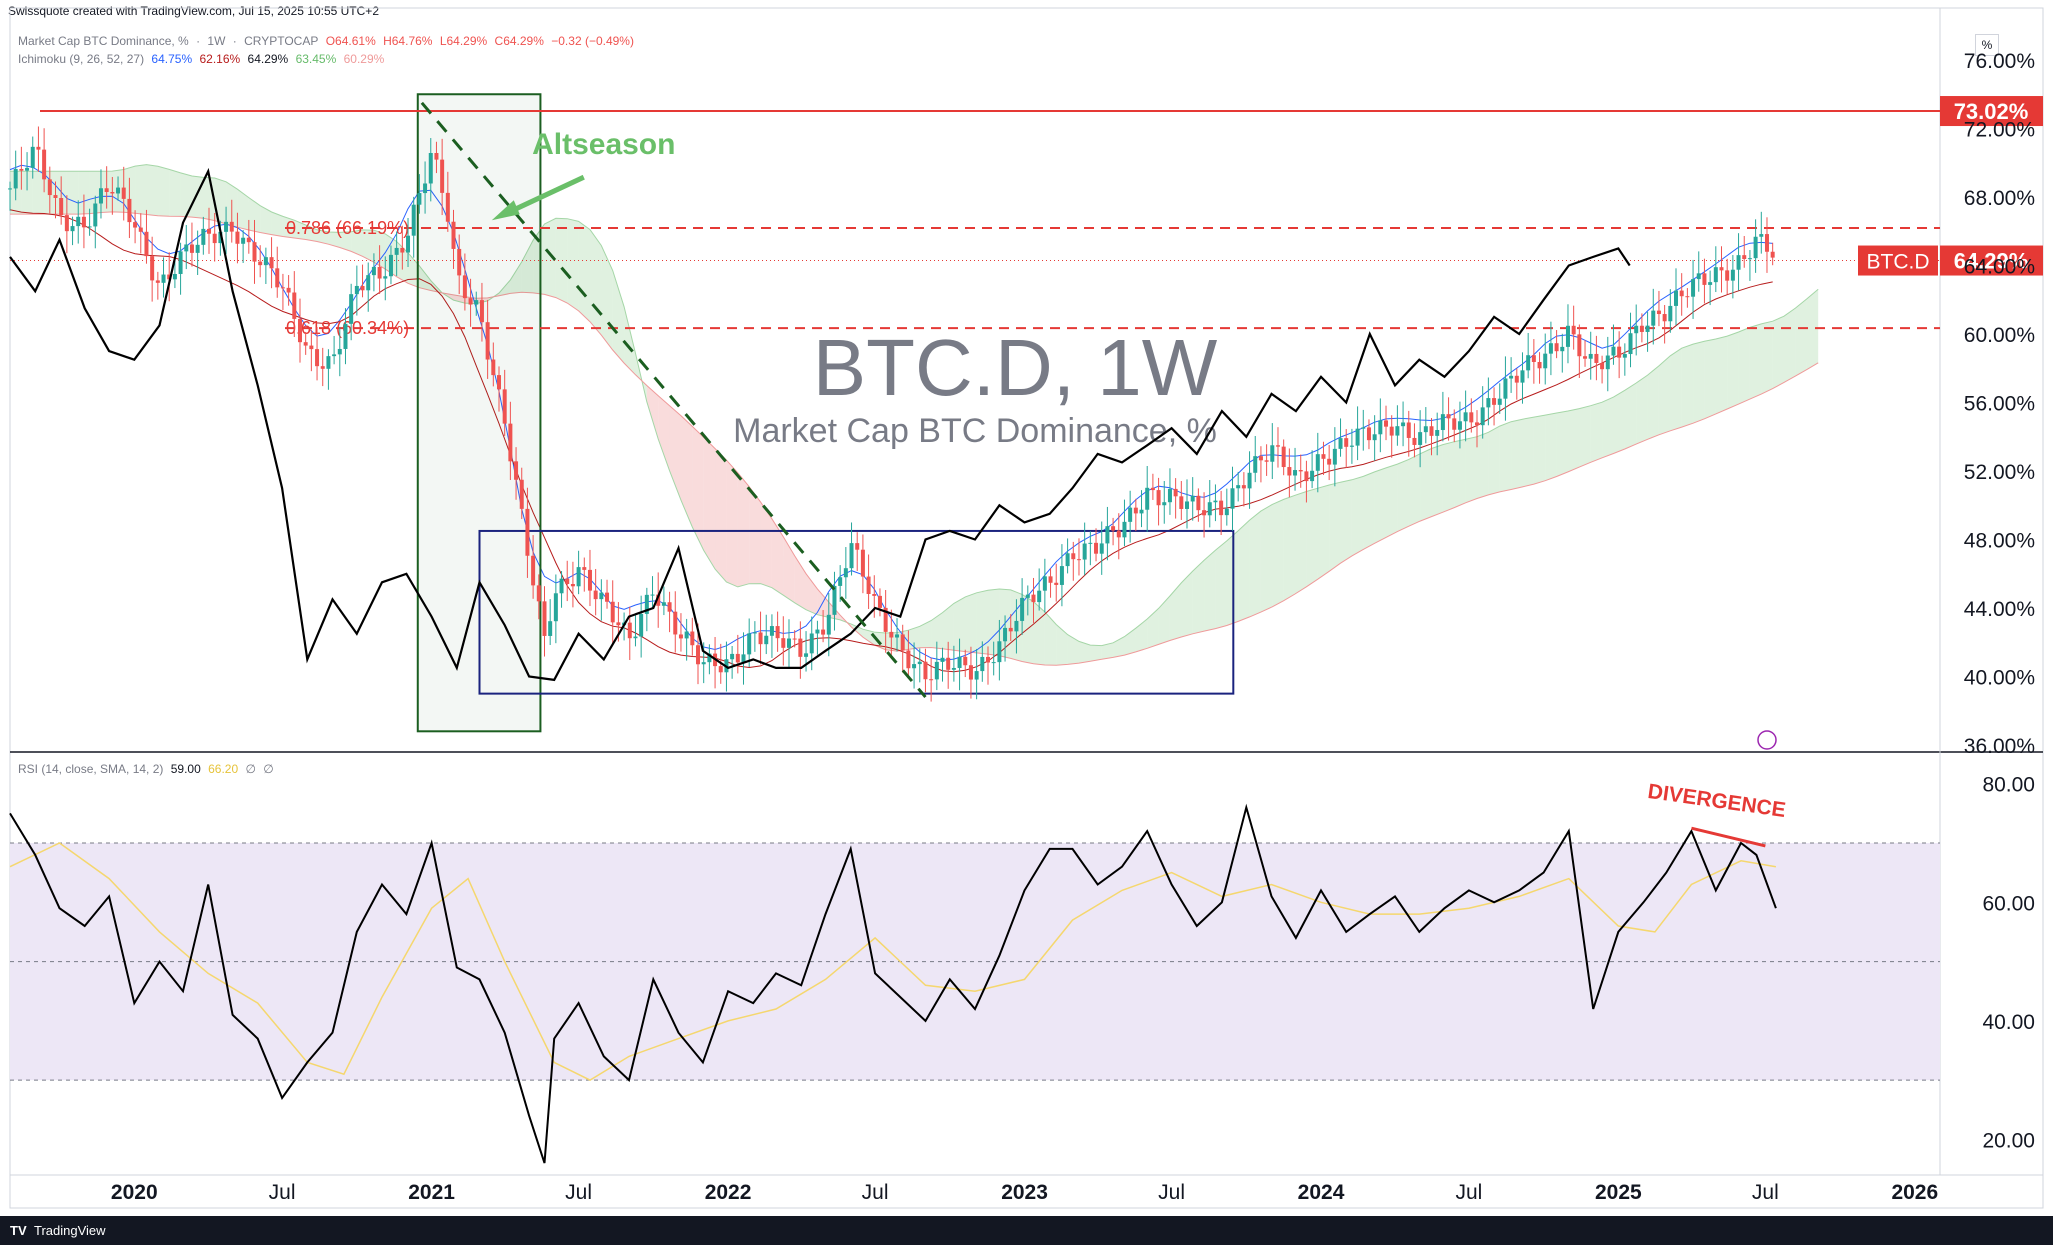  I want to click on ohlc-open: O64.61%, so click(350, 41).